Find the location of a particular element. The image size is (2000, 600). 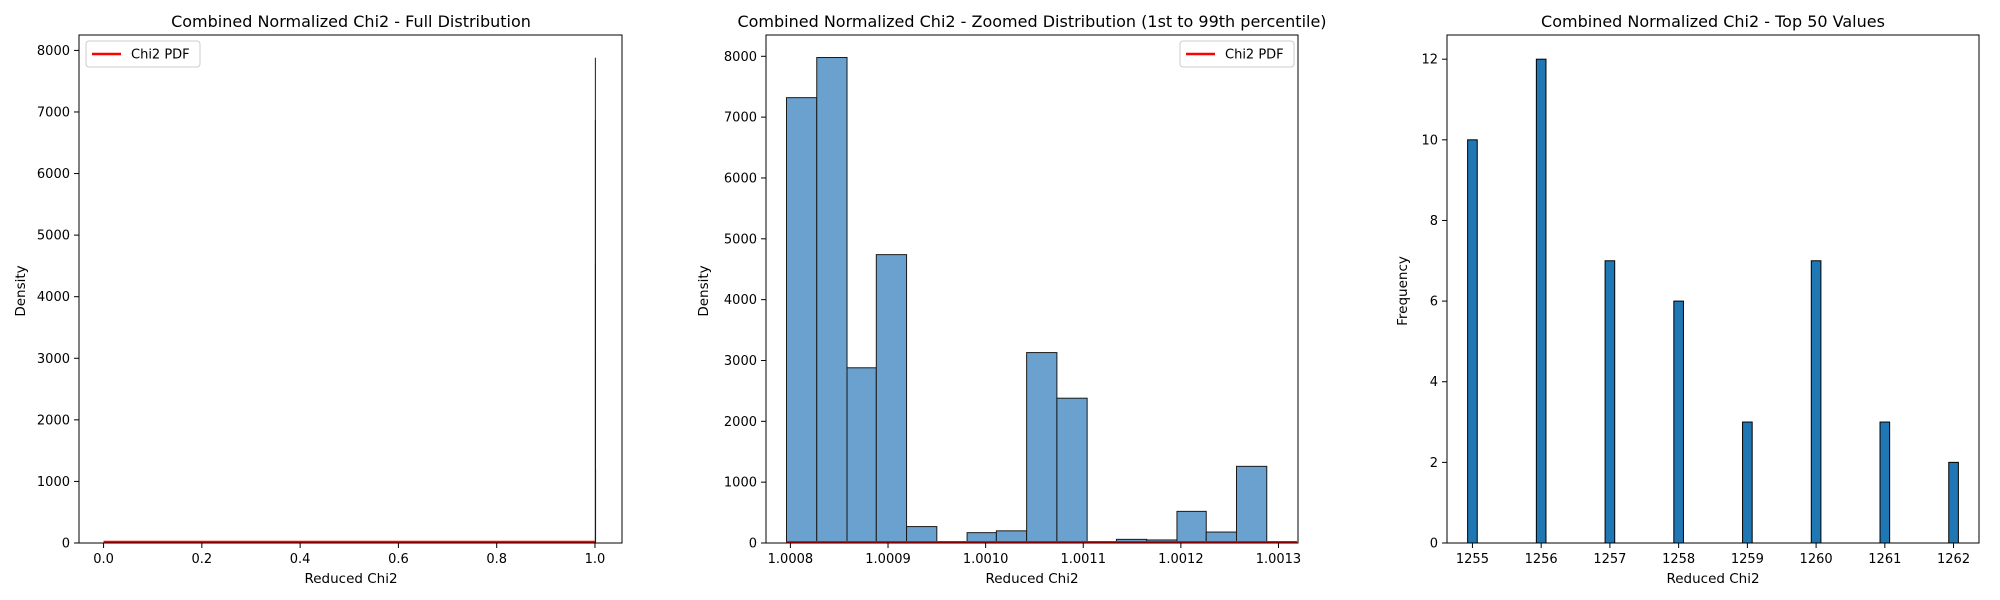

x-tick-label: 1257 is located at coordinates (1609, 559).